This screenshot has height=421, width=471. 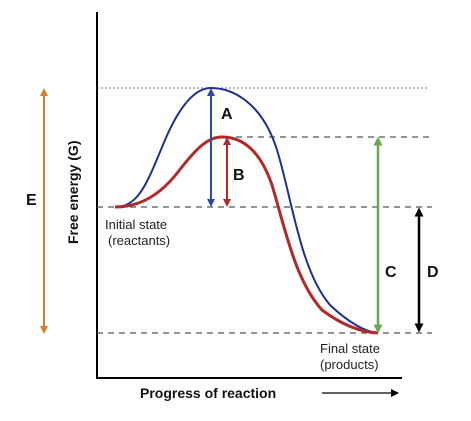 What do you see at coordinates (391, 272) in the screenshot?
I see `label-c: C` at bounding box center [391, 272].